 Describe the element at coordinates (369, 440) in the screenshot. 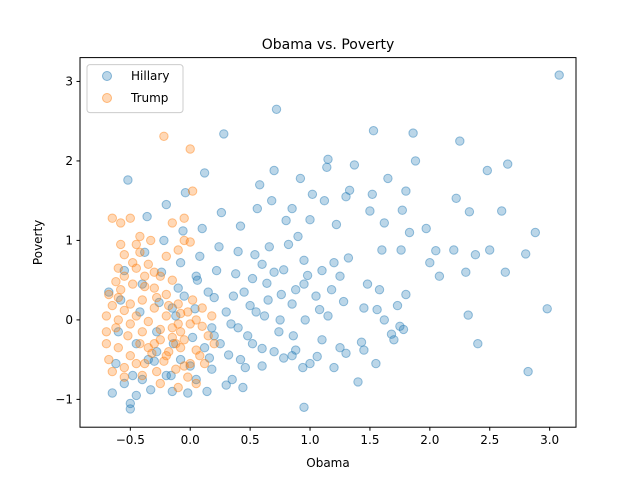

I see `x-tick-label: 1.5` at that location.